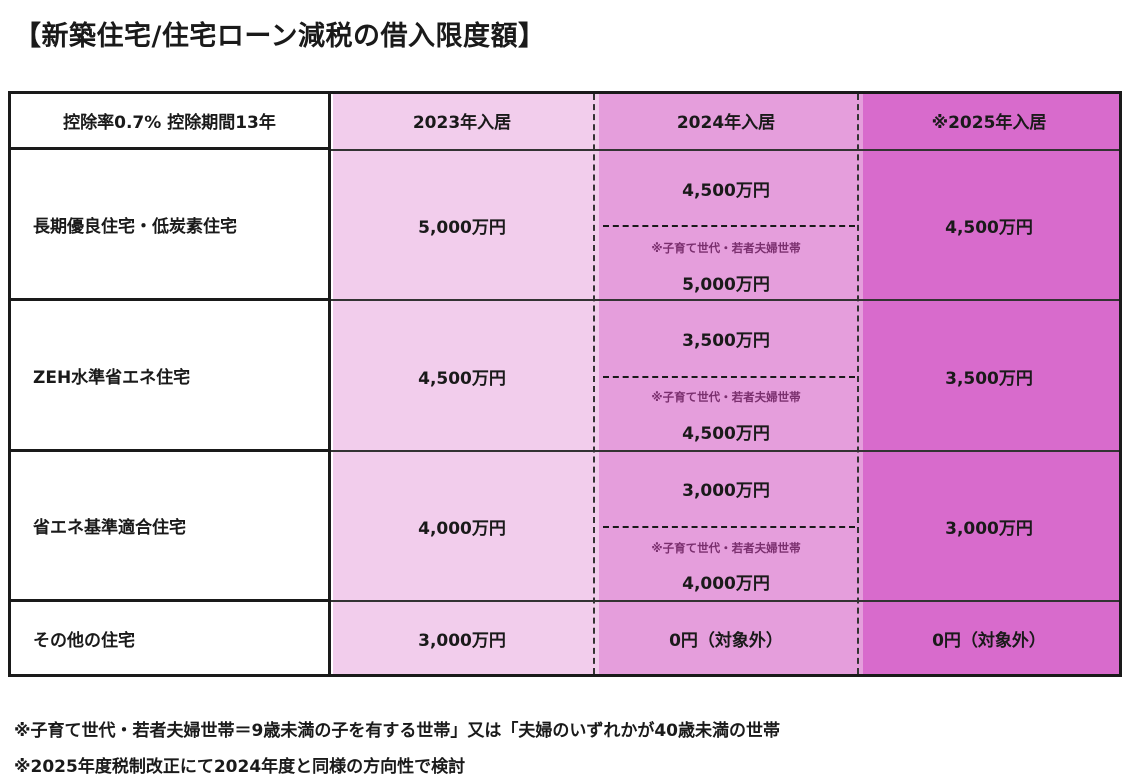  Describe the element at coordinates (725, 150) in the screenshot. I see `divider-header-data` at that location.